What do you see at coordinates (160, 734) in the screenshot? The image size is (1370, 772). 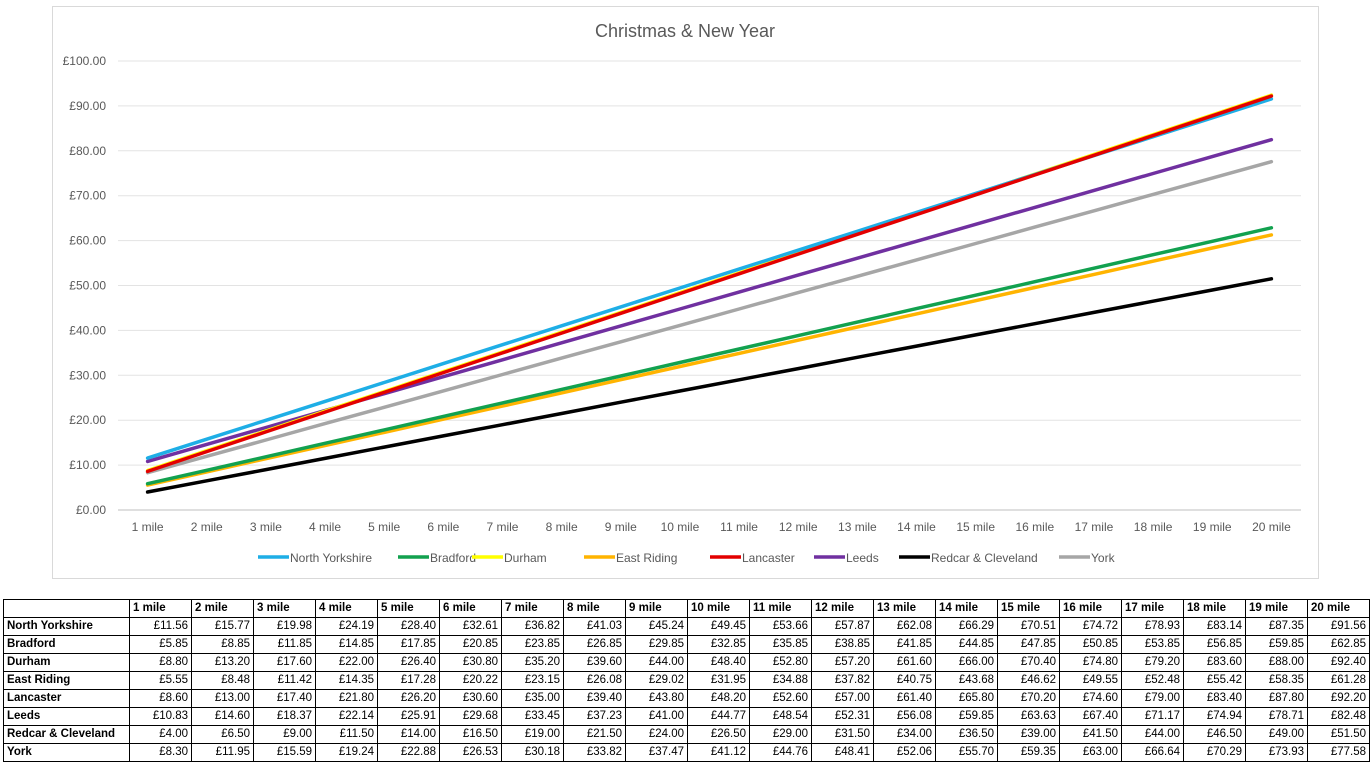 I see `table-cell: £4.00` at bounding box center [160, 734].